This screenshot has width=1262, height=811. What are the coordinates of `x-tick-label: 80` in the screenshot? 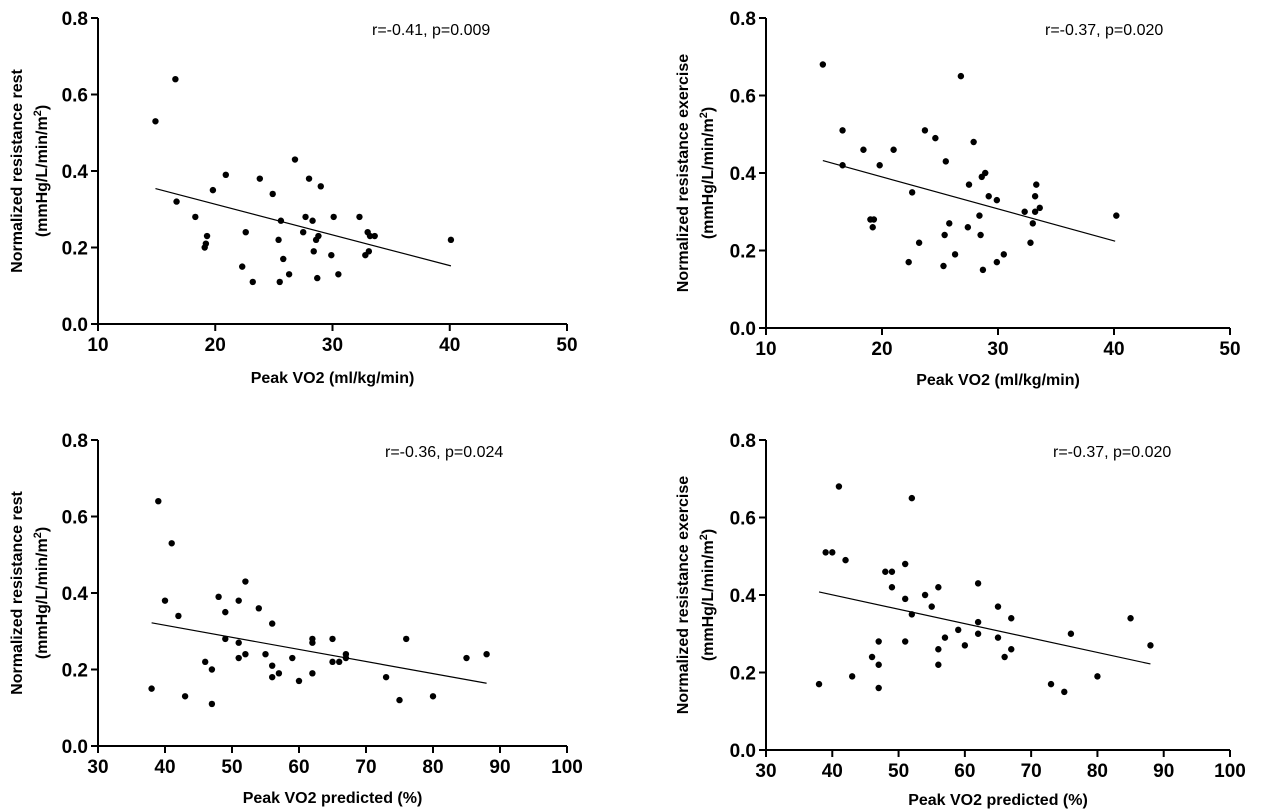 It's located at (432, 767).